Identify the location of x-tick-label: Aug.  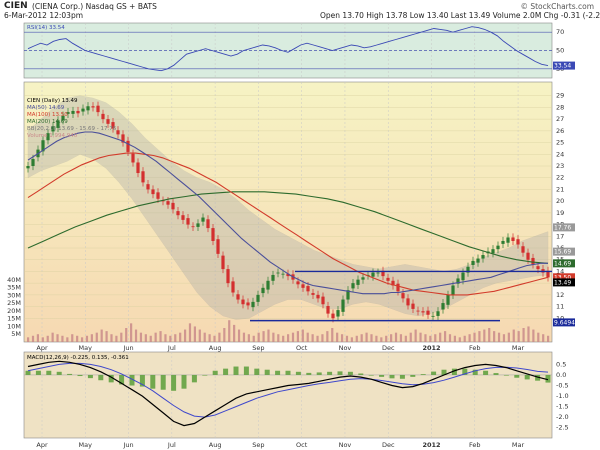
(215, 445).